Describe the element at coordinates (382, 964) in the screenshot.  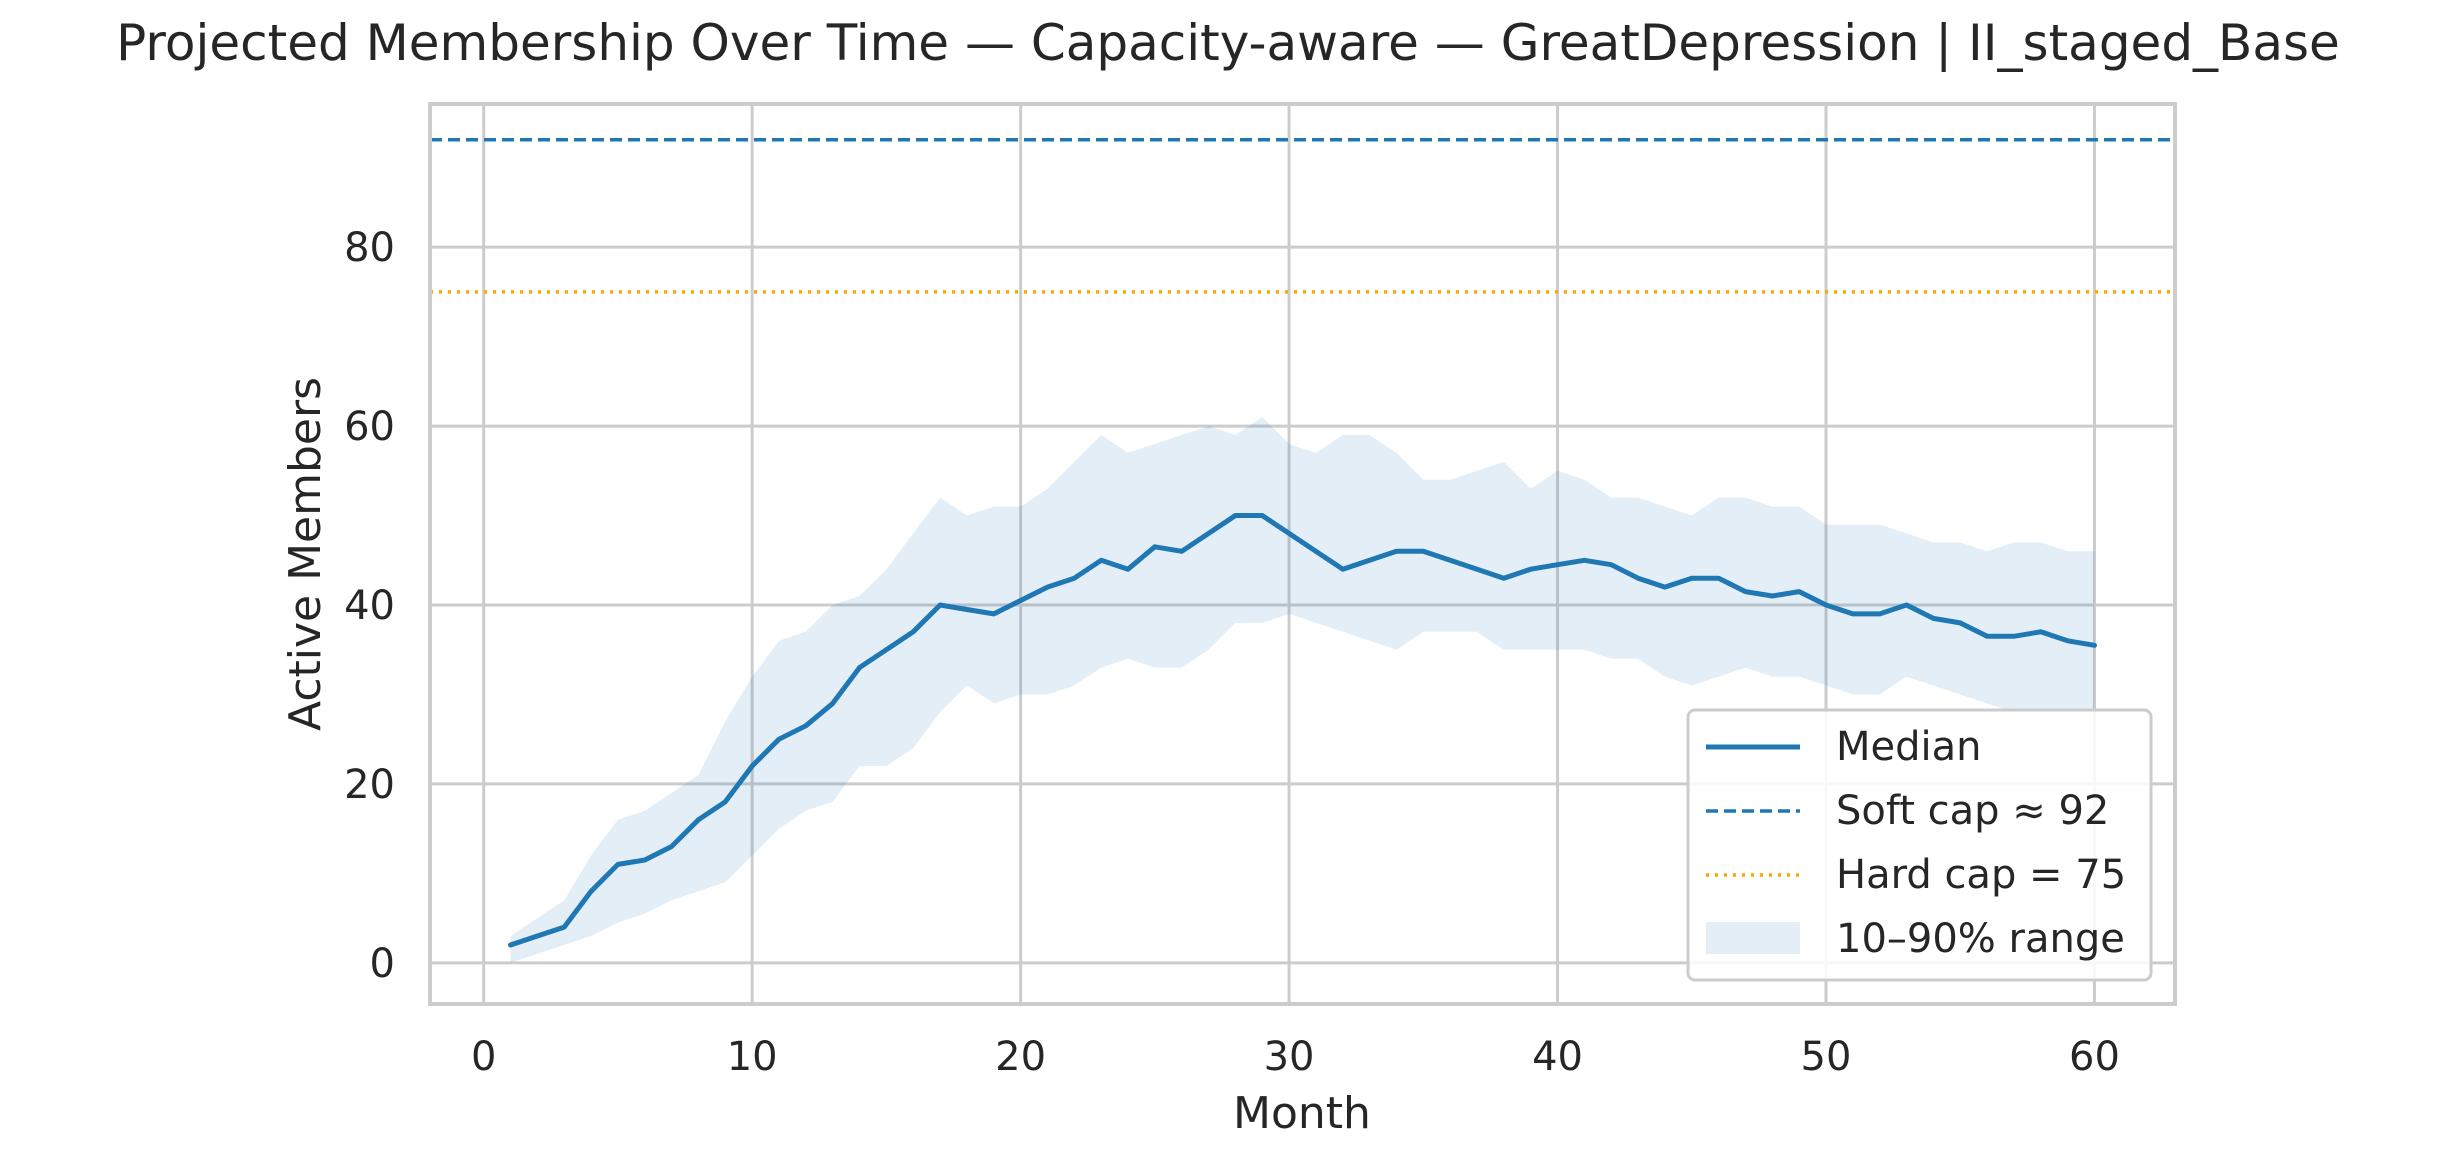
I see `y-tick-label: 0` at that location.